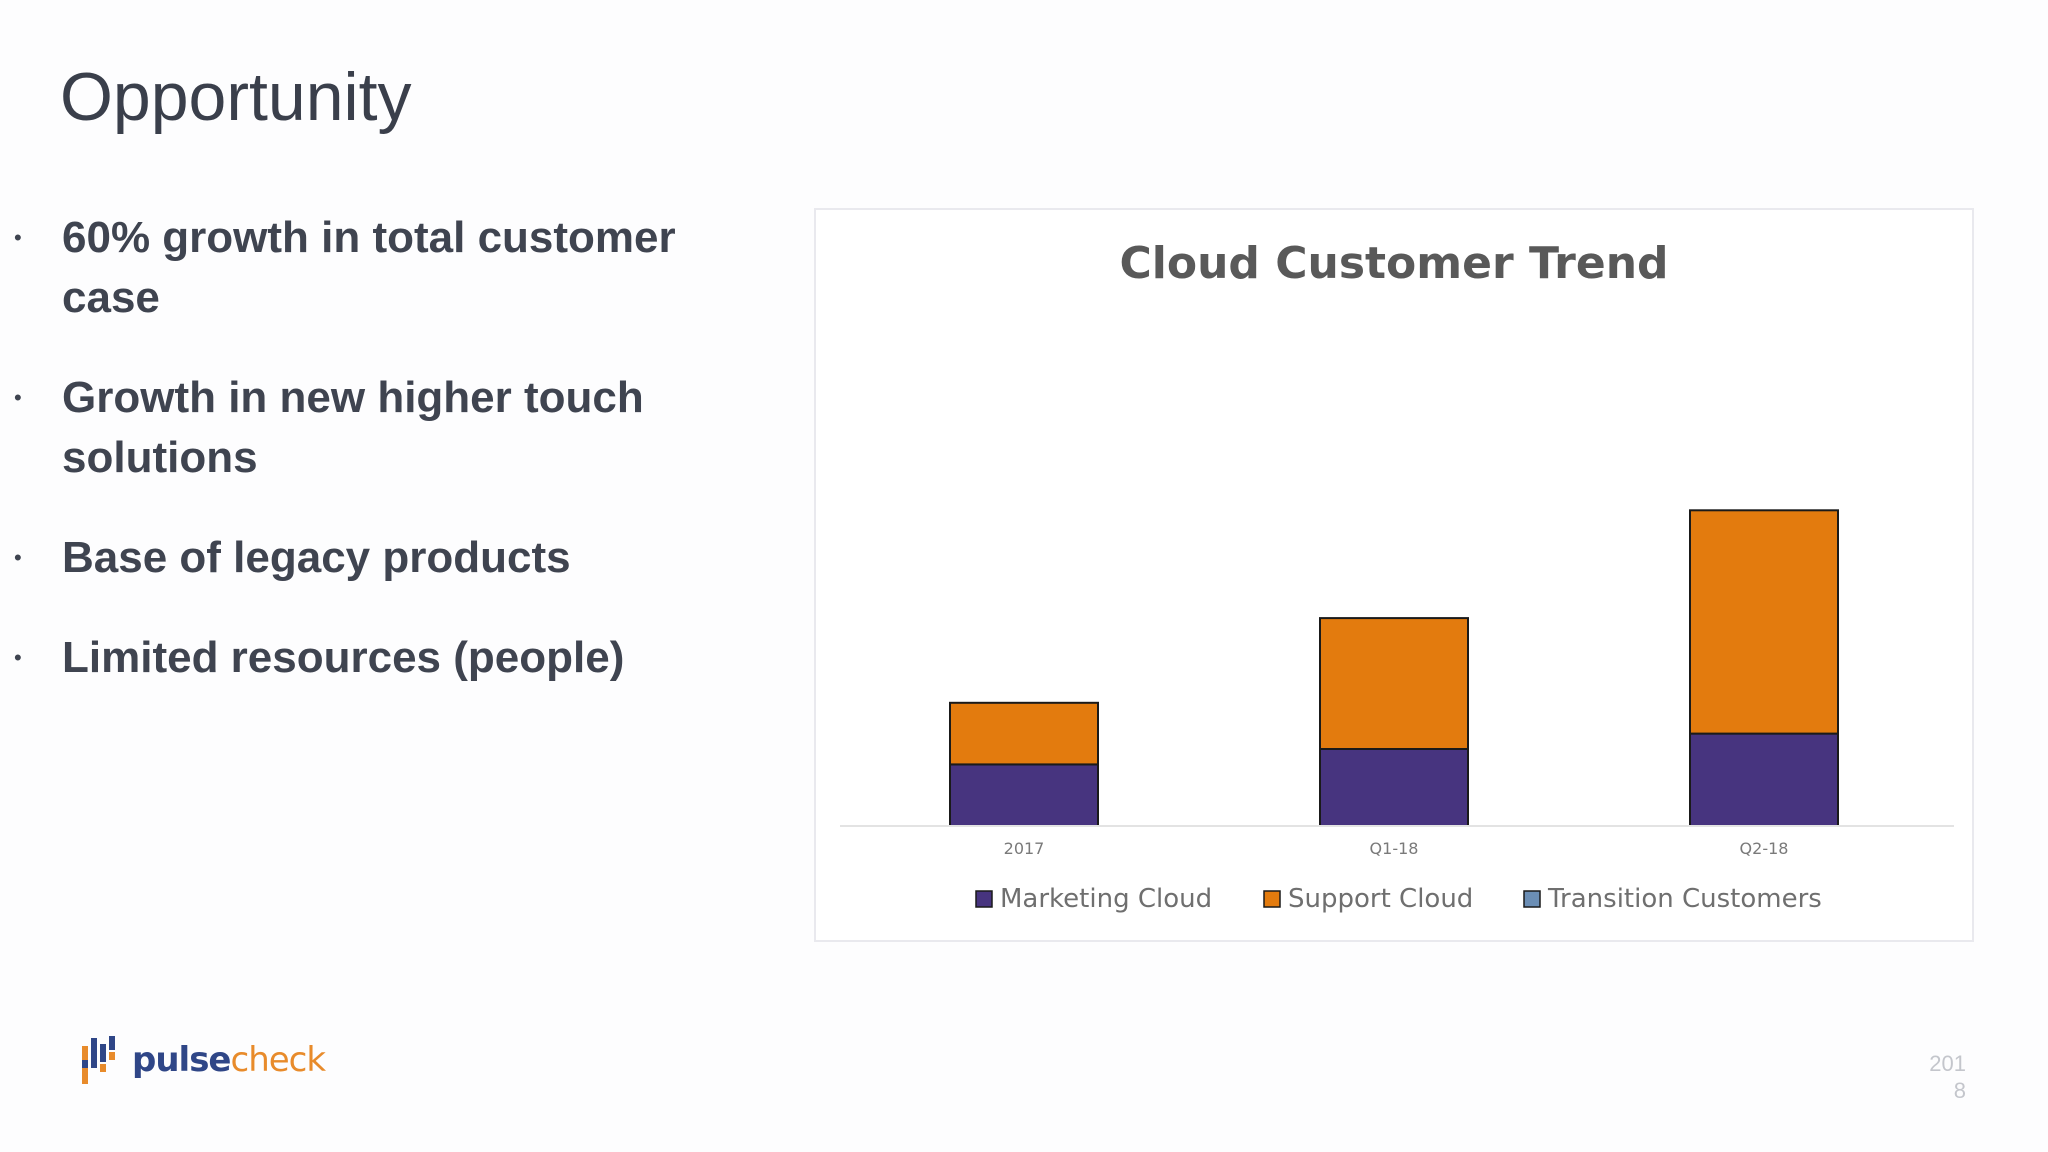 Image resolution: width=2048 pixels, height=1152 pixels. Describe the element at coordinates (1959, 1090) in the screenshot. I see `page-number-line2: 8` at that location.